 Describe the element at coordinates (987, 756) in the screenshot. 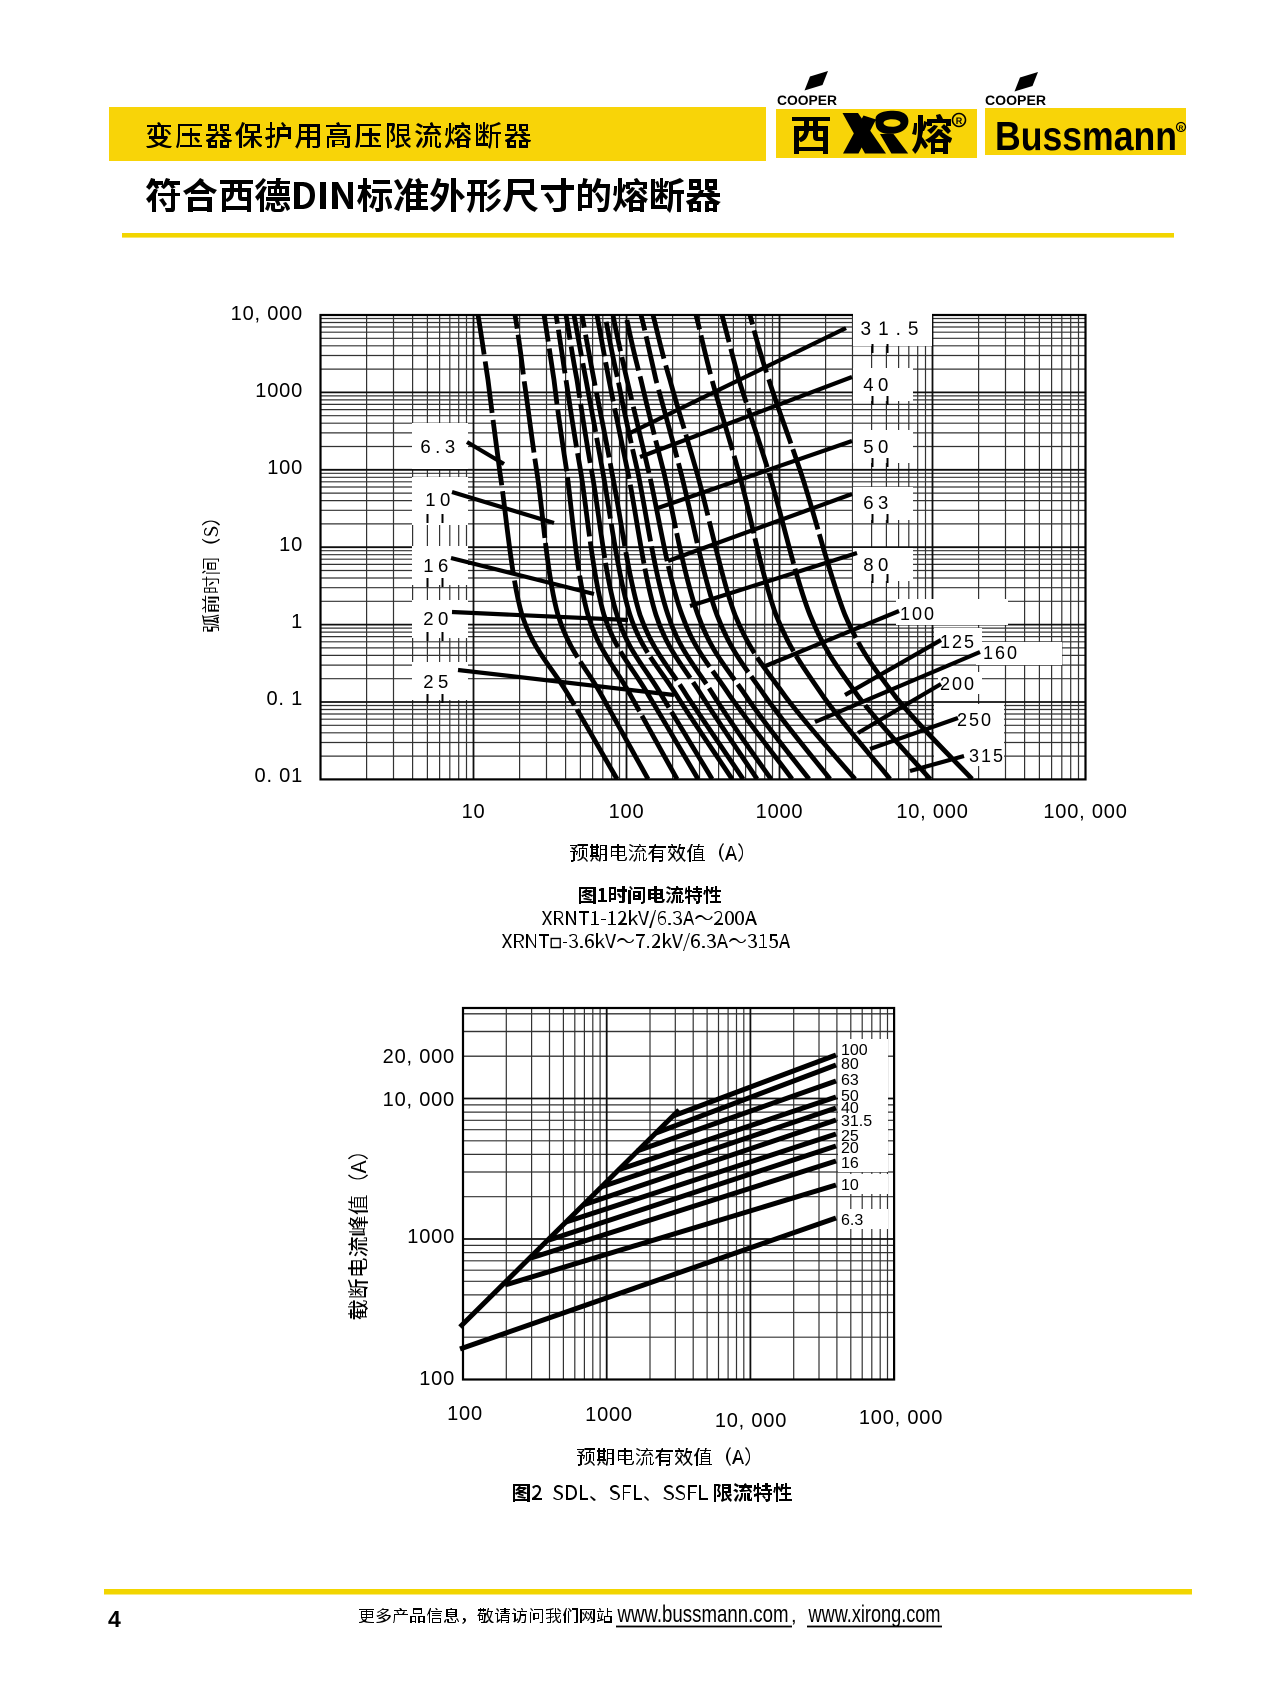

I see `svg-text: 315` at that location.